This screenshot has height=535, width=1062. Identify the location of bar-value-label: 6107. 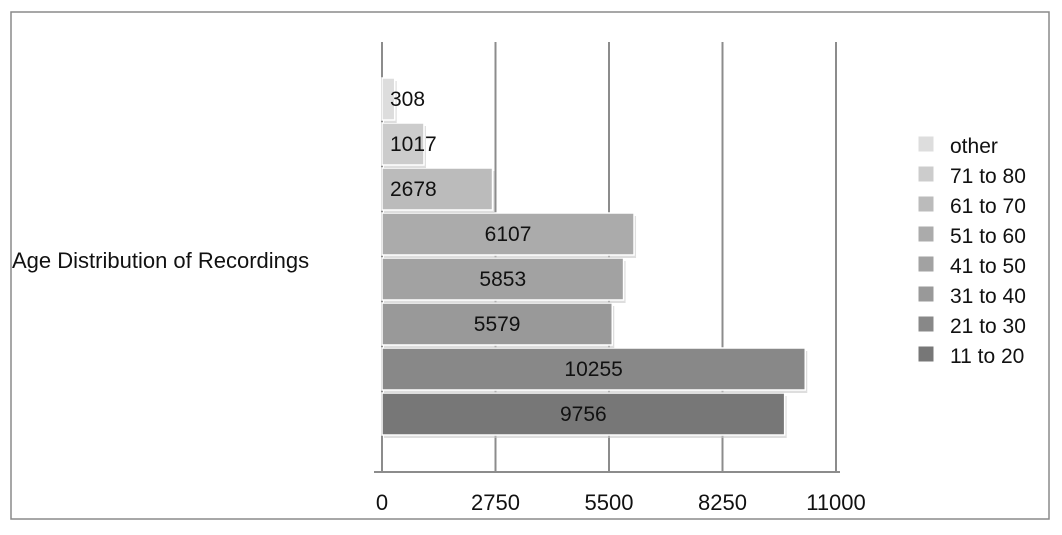
(508, 234).